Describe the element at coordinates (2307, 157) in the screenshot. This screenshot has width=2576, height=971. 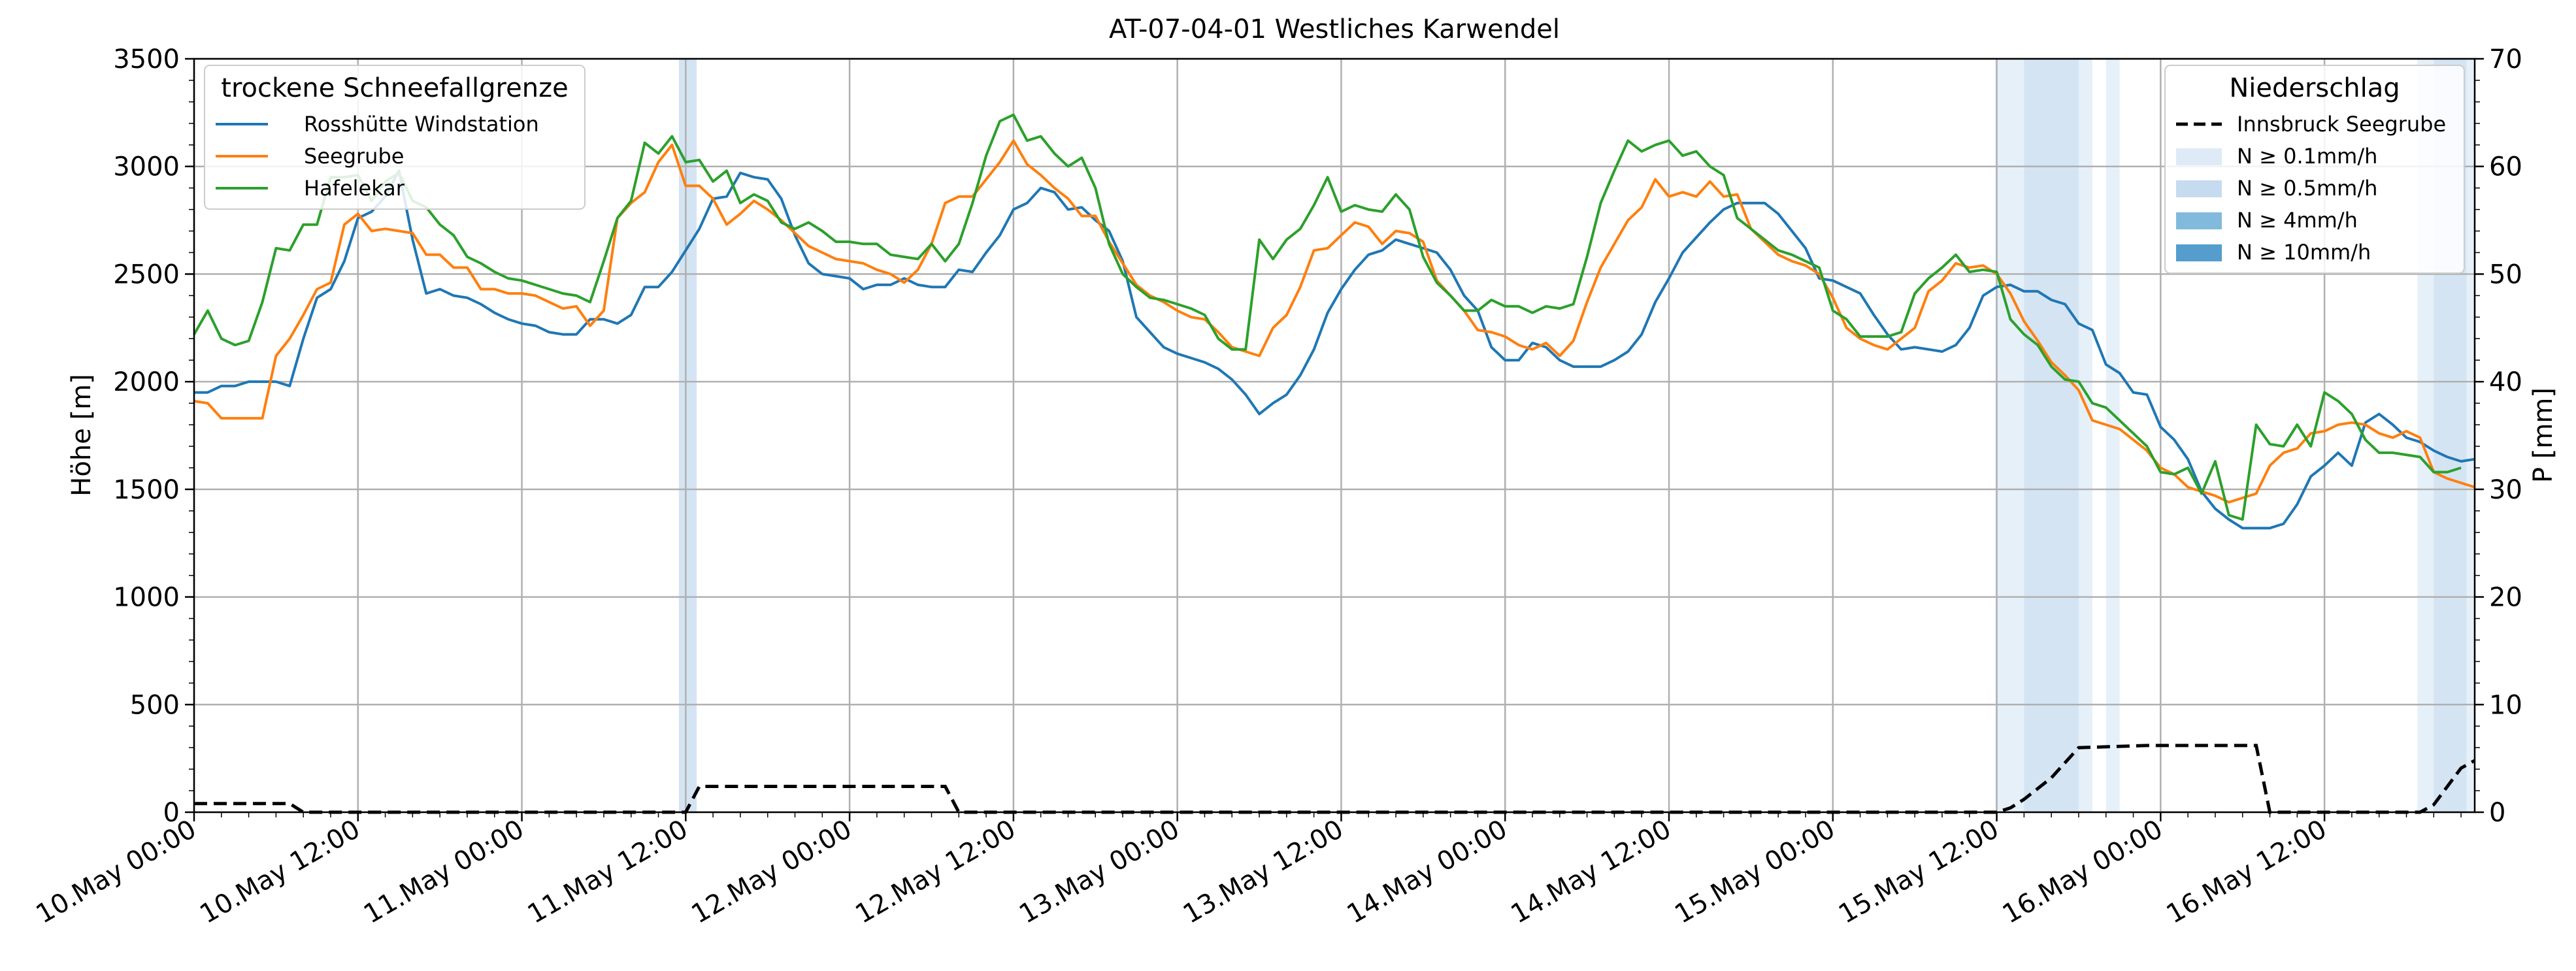
I see `legend-label-n01: N ≥ 0.1mm/h` at that location.